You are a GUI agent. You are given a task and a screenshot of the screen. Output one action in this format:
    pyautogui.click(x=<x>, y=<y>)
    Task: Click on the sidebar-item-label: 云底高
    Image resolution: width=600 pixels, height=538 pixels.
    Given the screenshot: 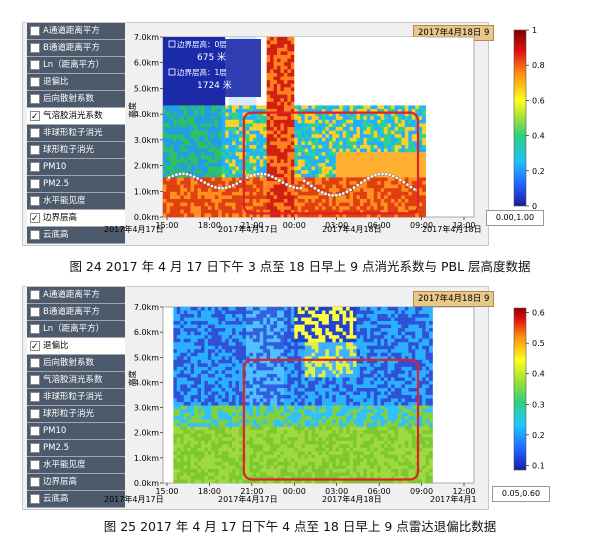 What is the action you would take?
    pyautogui.click(x=56, y=235)
    